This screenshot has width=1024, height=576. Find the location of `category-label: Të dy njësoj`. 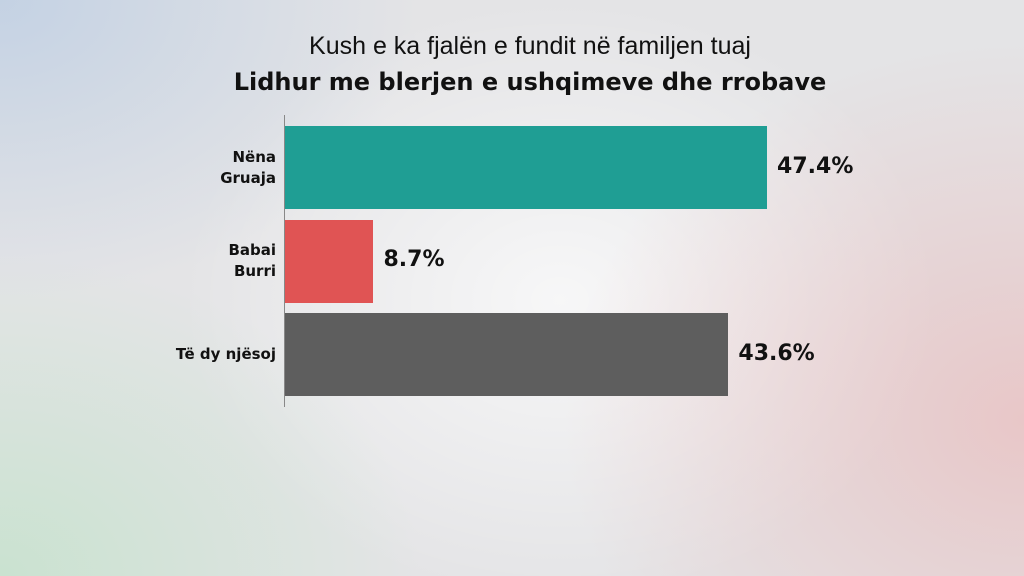

category-label: Të dy njësoj is located at coordinates (225, 354).